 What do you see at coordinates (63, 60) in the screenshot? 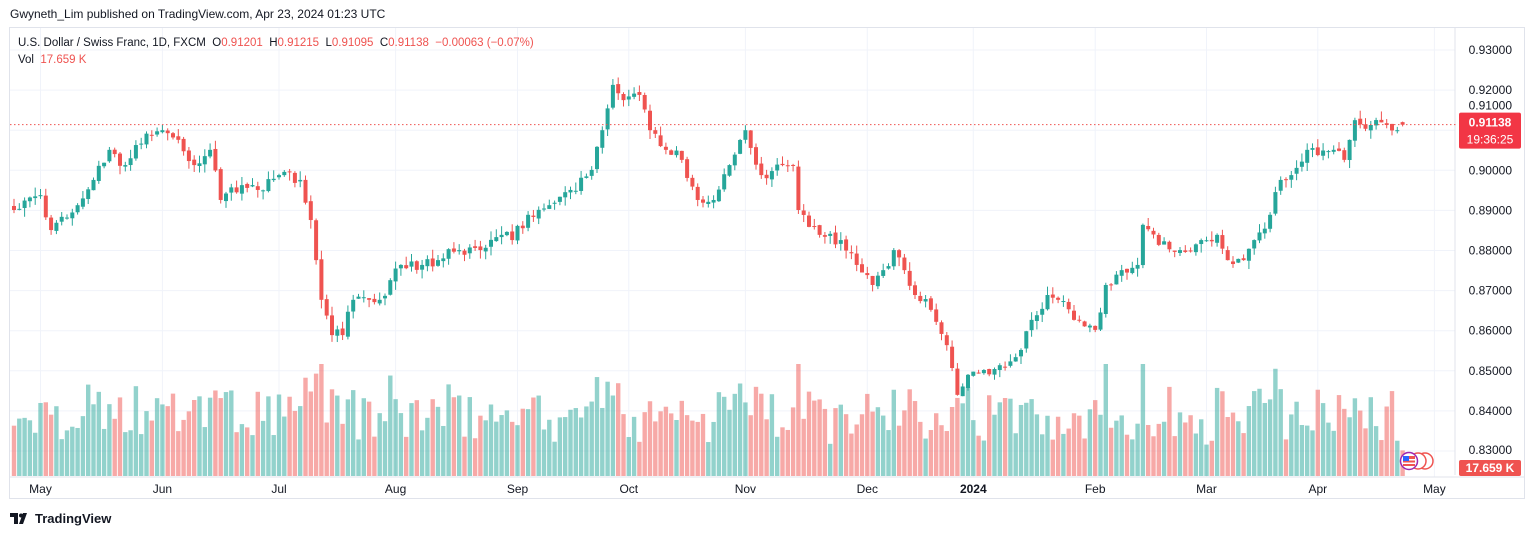
I see `volume-value: 17.659 K` at bounding box center [63, 60].